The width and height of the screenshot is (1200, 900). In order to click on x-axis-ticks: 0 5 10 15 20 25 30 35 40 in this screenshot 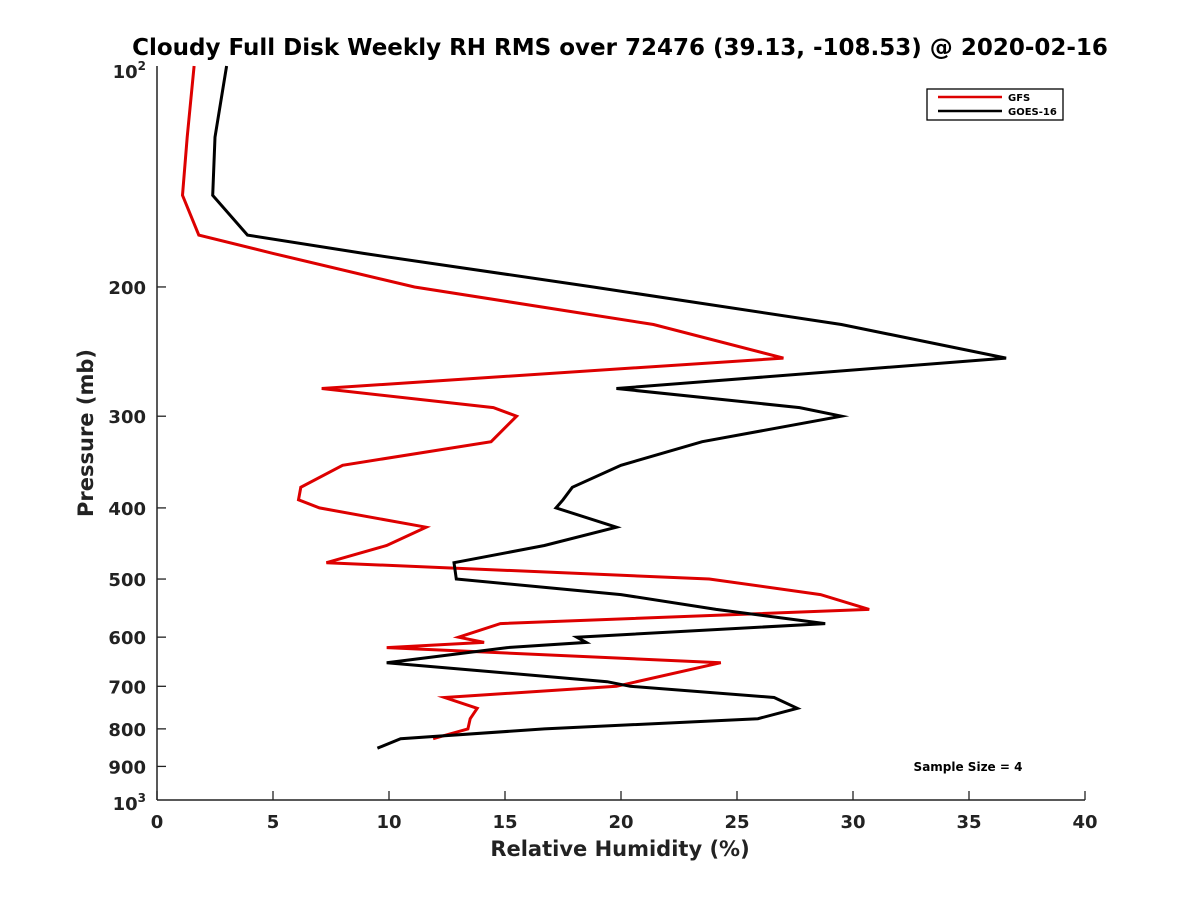, I will do `click(624, 812)`.